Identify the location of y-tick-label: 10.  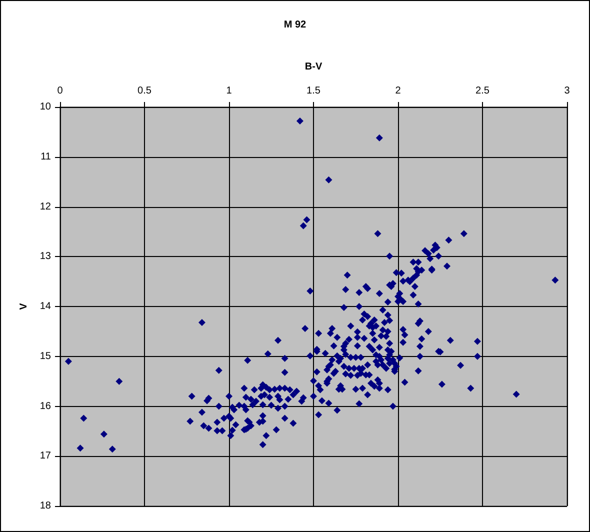
(46, 107).